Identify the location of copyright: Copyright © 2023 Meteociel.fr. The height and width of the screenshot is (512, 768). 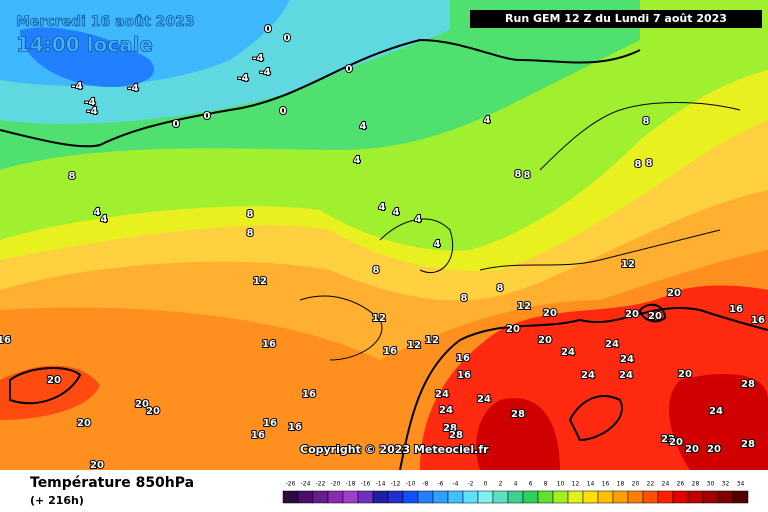
(394, 449).